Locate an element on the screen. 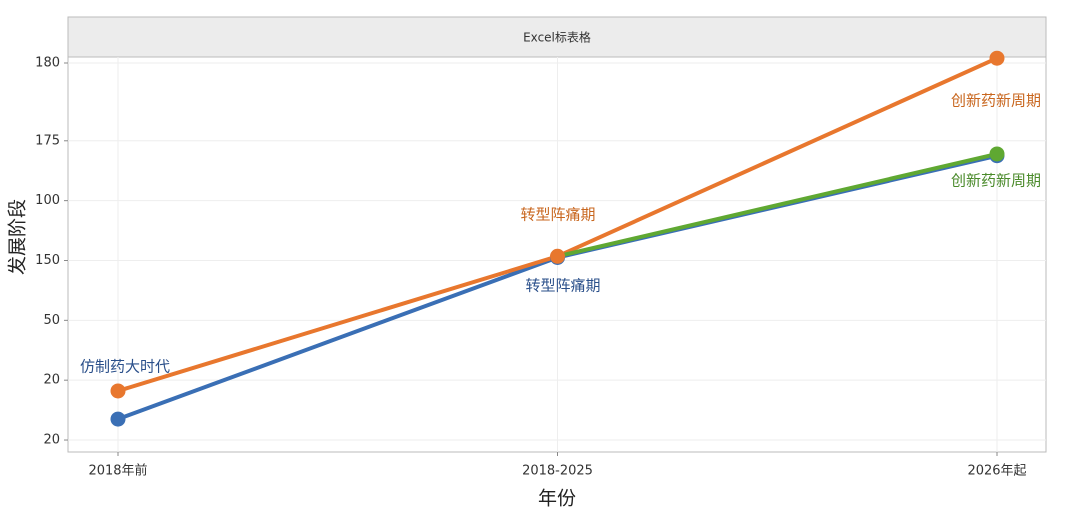 The image size is (1080, 520). series-line is located at coordinates (777, 205).